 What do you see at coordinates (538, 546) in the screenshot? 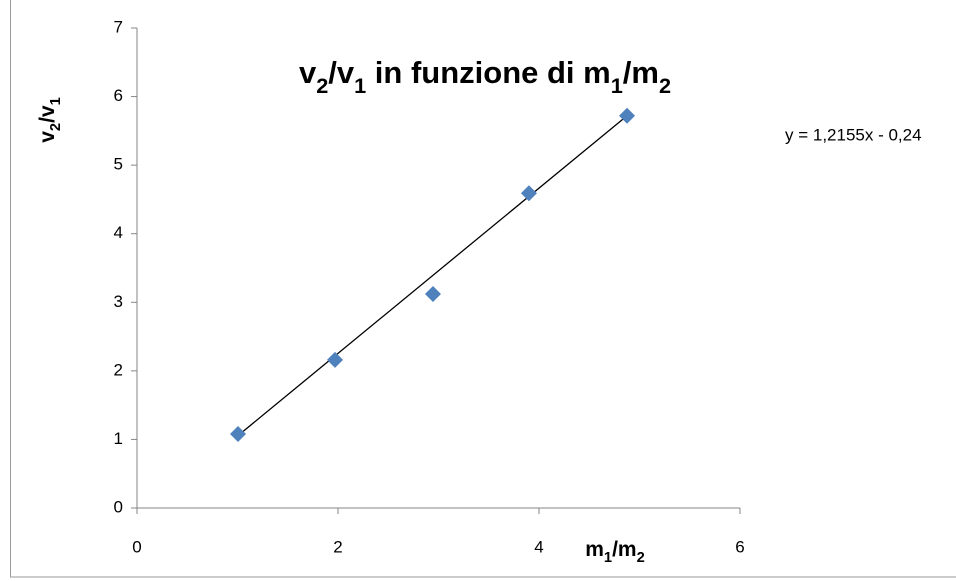
I see `x-tick-label: 4` at bounding box center [538, 546].